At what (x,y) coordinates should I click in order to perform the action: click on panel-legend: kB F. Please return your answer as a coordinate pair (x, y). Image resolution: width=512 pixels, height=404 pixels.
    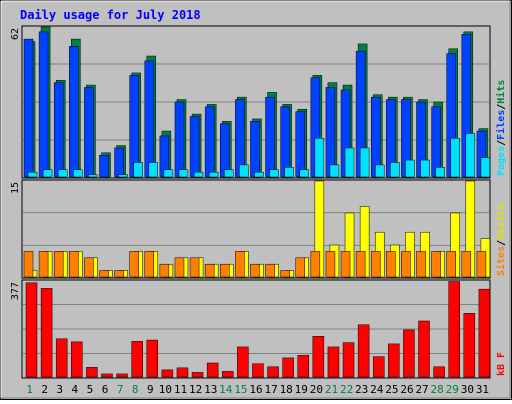
    Looking at the image, I should click on (501, 364).